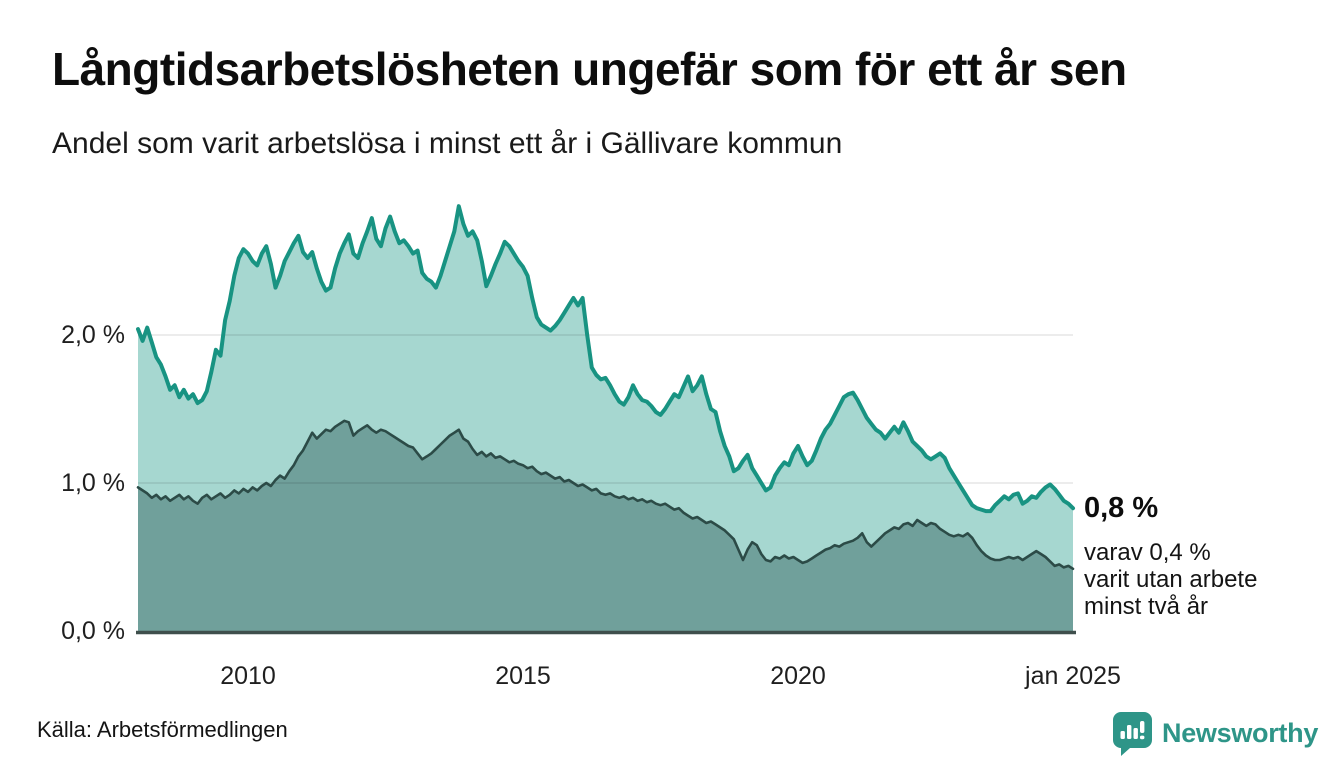 The width and height of the screenshot is (1340, 780). I want to click on x-tick-label: 2020, so click(798, 676).